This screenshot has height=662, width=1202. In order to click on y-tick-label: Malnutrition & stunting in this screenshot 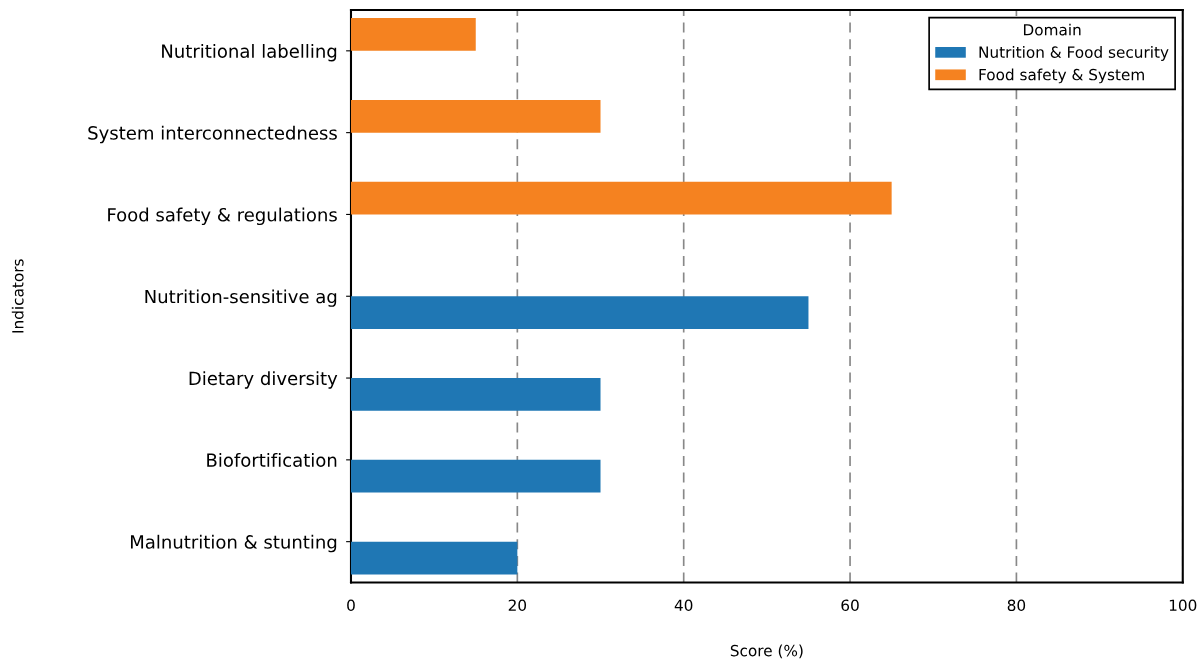, I will do `click(233, 543)`.